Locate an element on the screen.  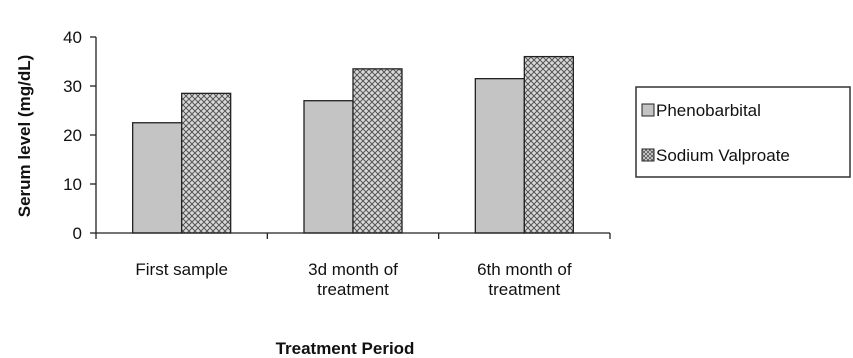
y-tick-label-2: 20 is located at coordinates (72, 135).